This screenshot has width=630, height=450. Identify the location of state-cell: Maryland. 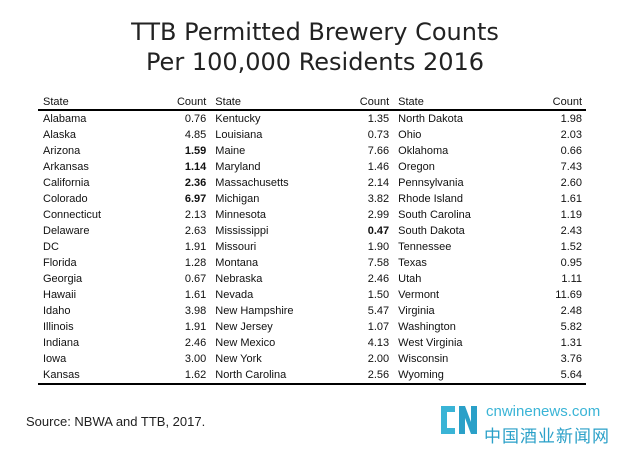
(238, 167).